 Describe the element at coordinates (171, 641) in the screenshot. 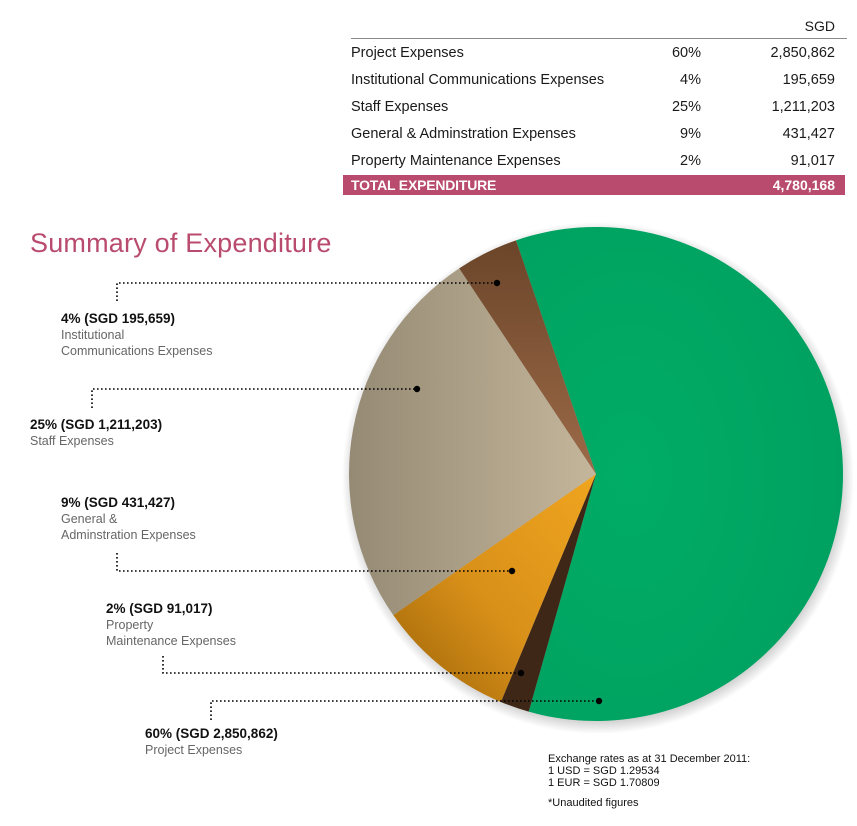

I see `label-desc: Maintenance Expenses` at that location.